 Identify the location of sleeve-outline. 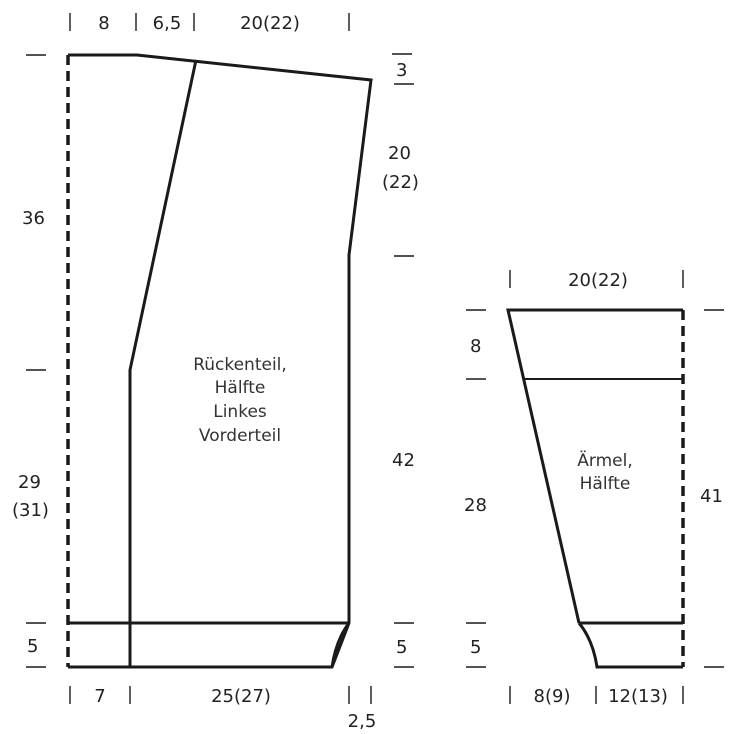
(594, 466).